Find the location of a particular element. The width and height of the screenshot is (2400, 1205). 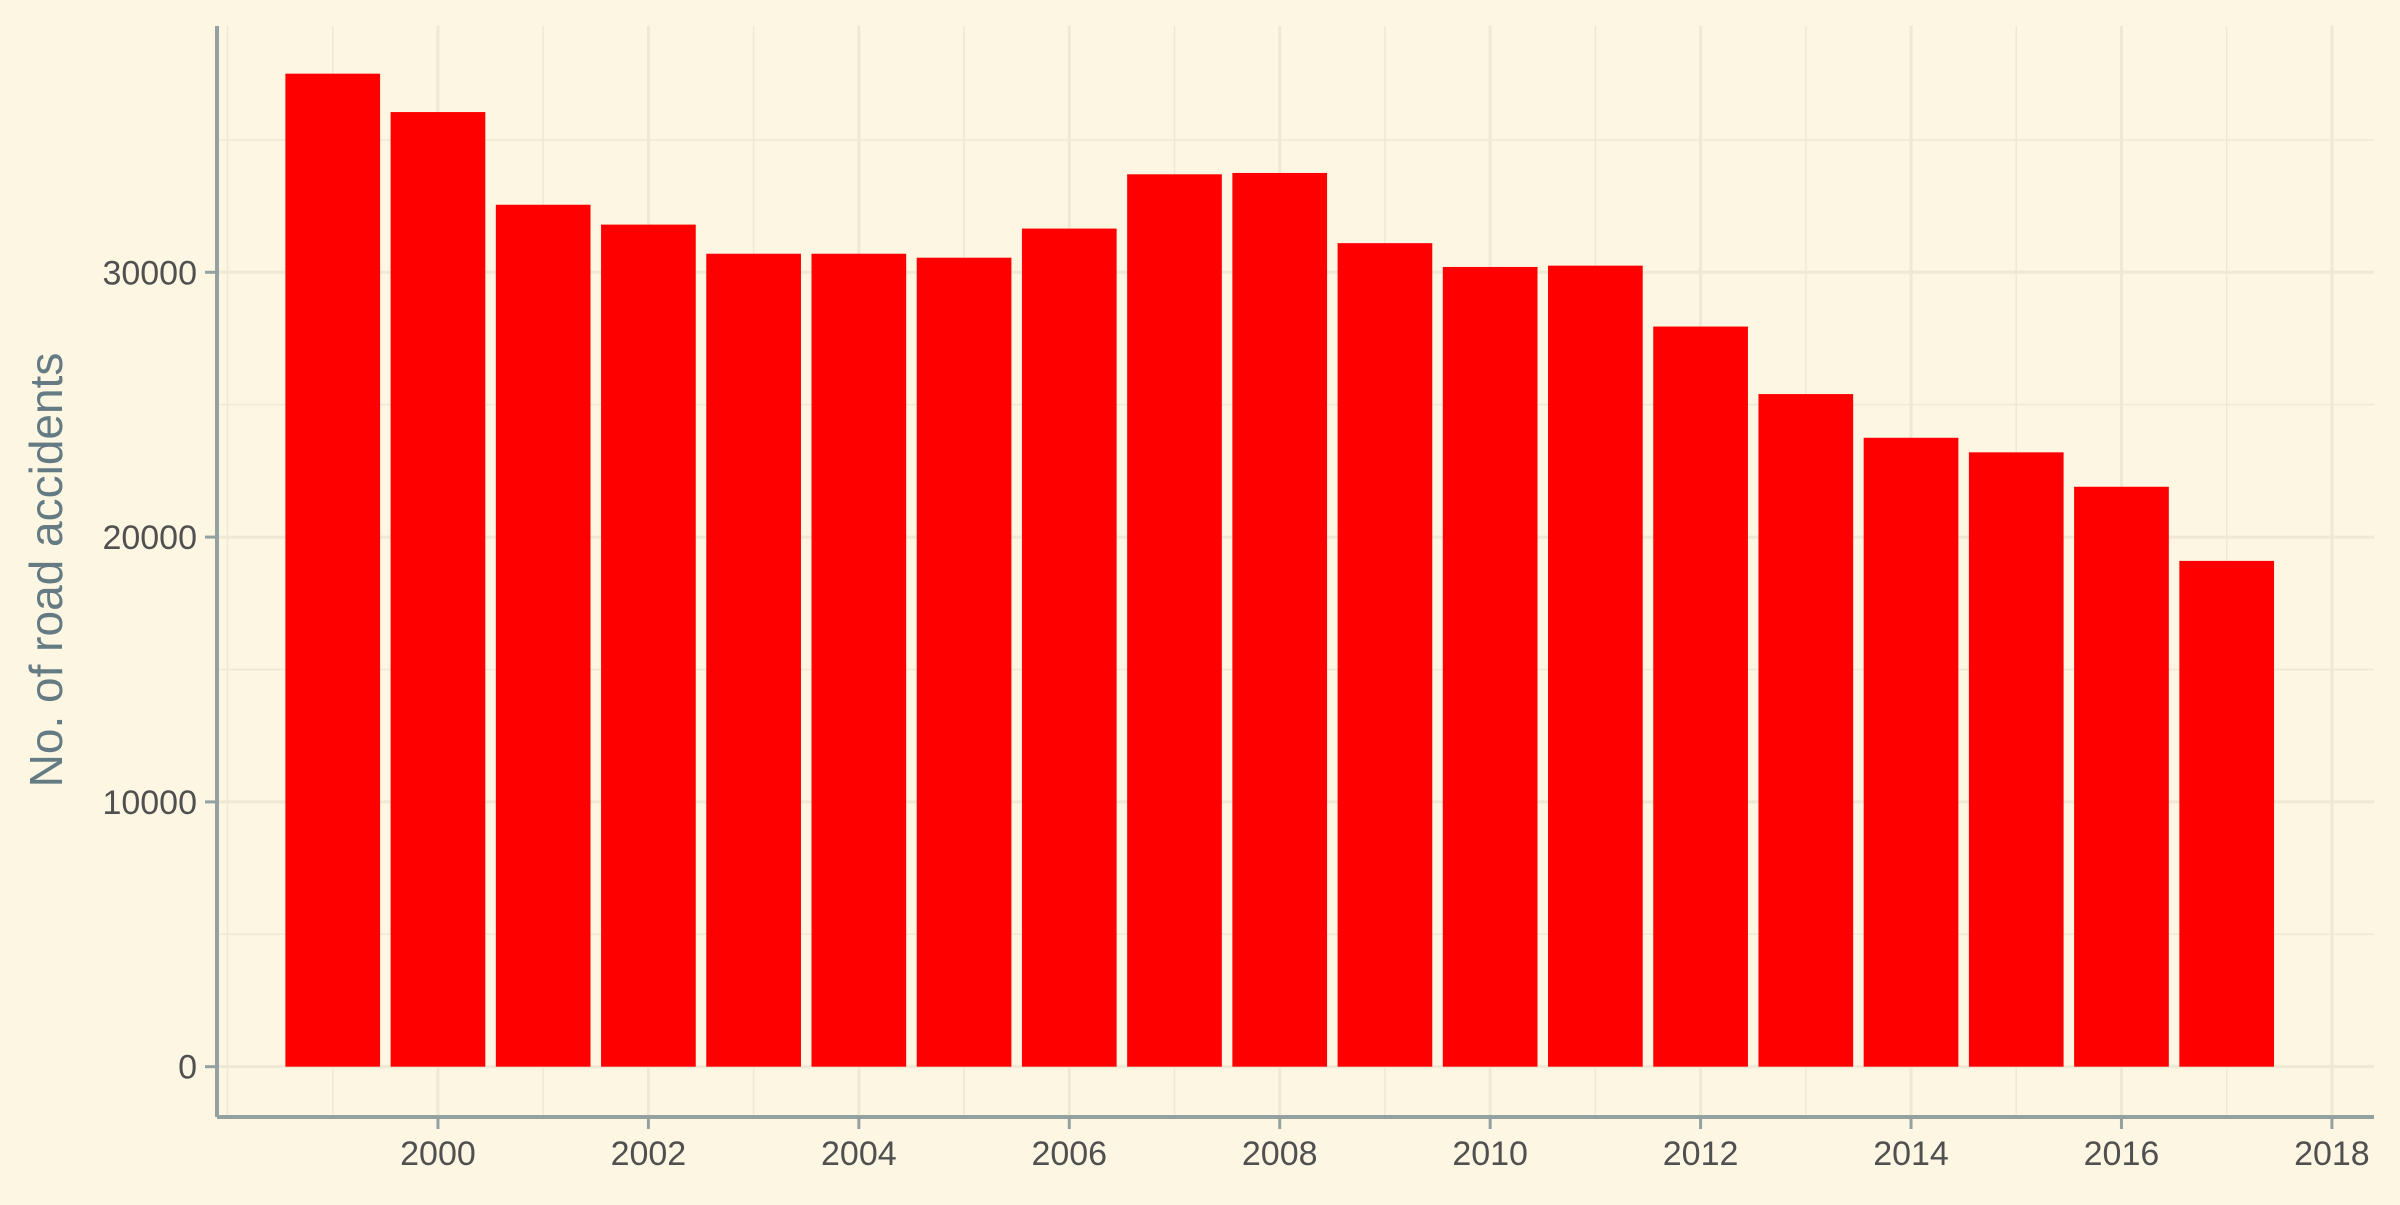

x-tick-label: 2016 is located at coordinates (2122, 1154).